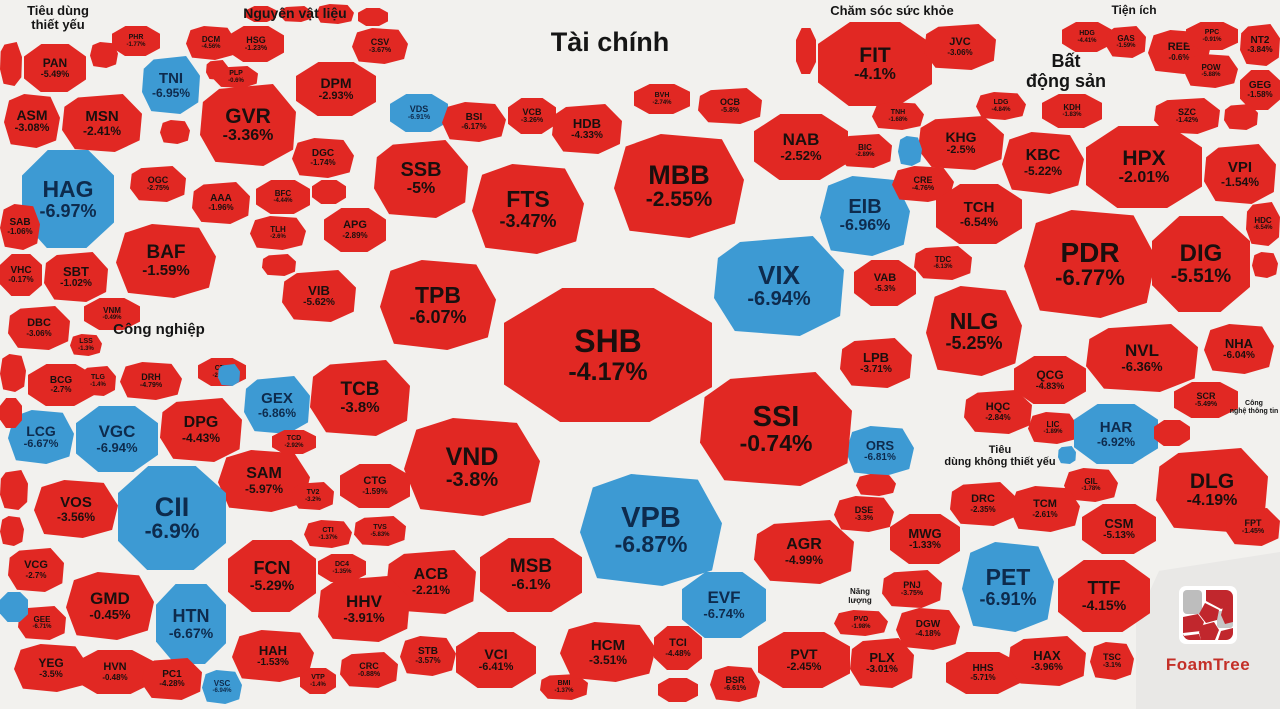 The width and height of the screenshot is (1280, 709). Describe the element at coordinates (277, 405) in the screenshot. I see `treemap-cell-GEX: GEX -6.86%` at that location.